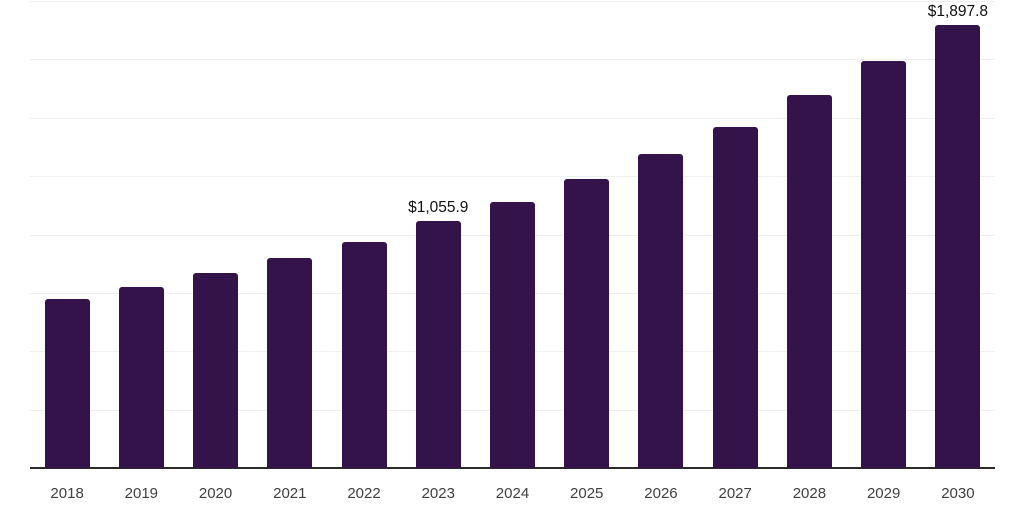 The height and width of the screenshot is (512, 1024). I want to click on x-tick-label-2030: 2030, so click(958, 493).